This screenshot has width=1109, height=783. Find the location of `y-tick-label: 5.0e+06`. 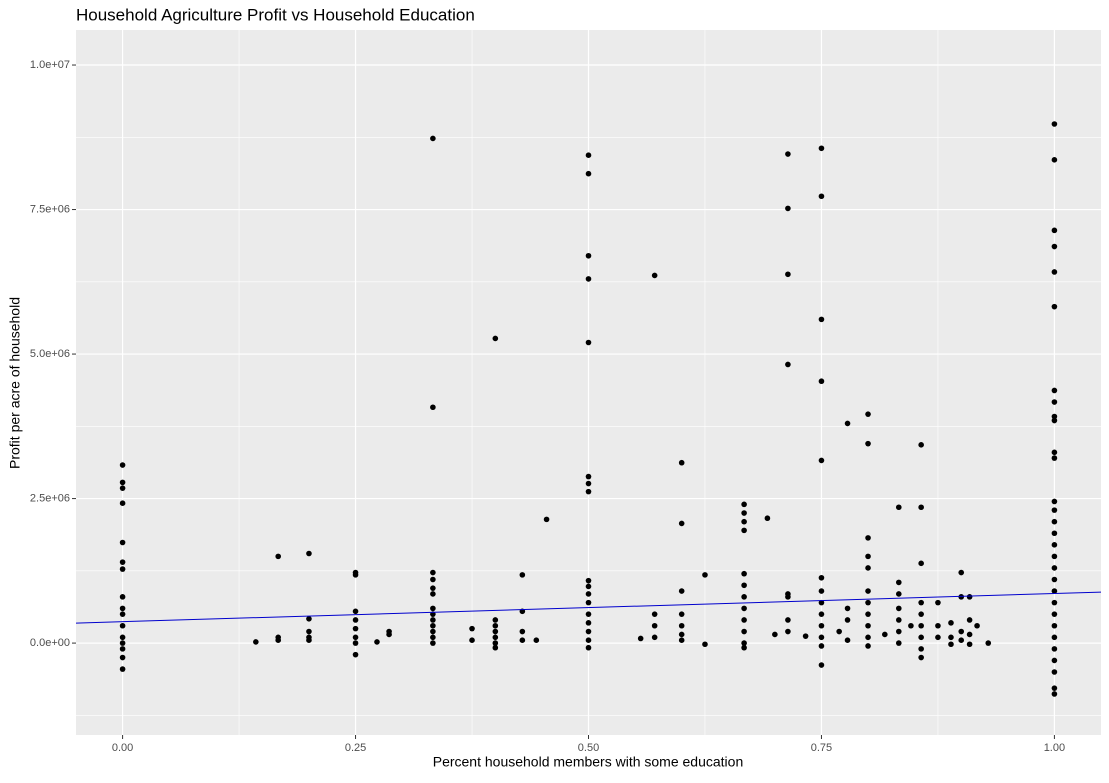

y-tick-label: 5.0e+06 is located at coordinates (50, 354).